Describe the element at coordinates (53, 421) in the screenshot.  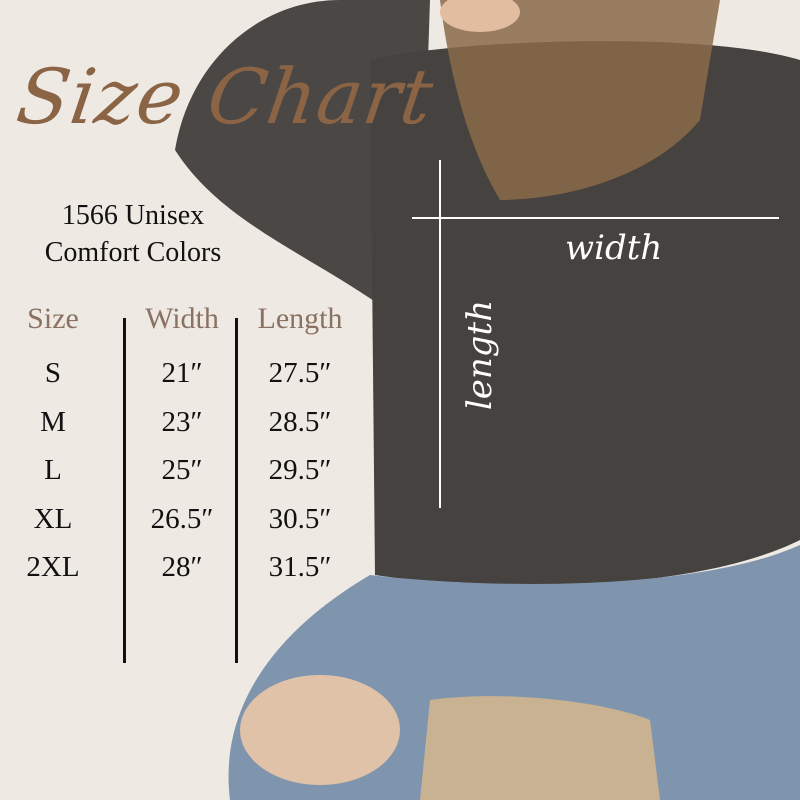
I see `size-cell: M` at that location.